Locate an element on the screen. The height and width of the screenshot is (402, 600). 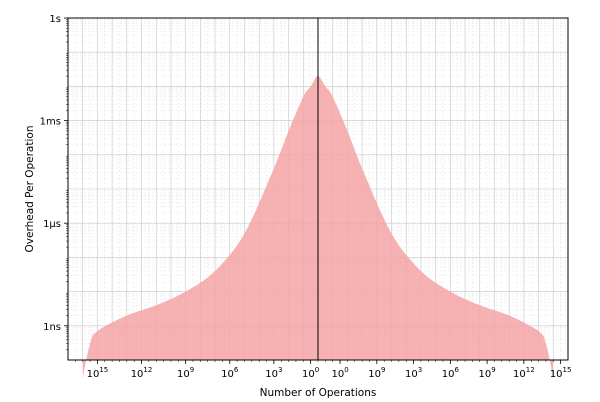
y-axis-label: Overhead Per Operation is located at coordinates (30, 189).